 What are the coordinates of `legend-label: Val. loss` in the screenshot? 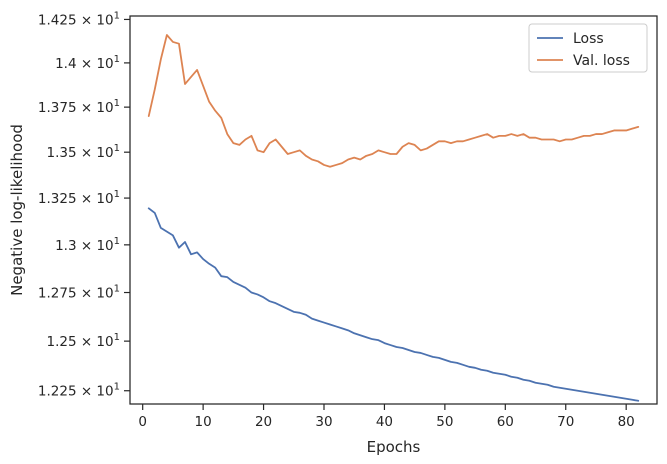 It's located at (601, 61).